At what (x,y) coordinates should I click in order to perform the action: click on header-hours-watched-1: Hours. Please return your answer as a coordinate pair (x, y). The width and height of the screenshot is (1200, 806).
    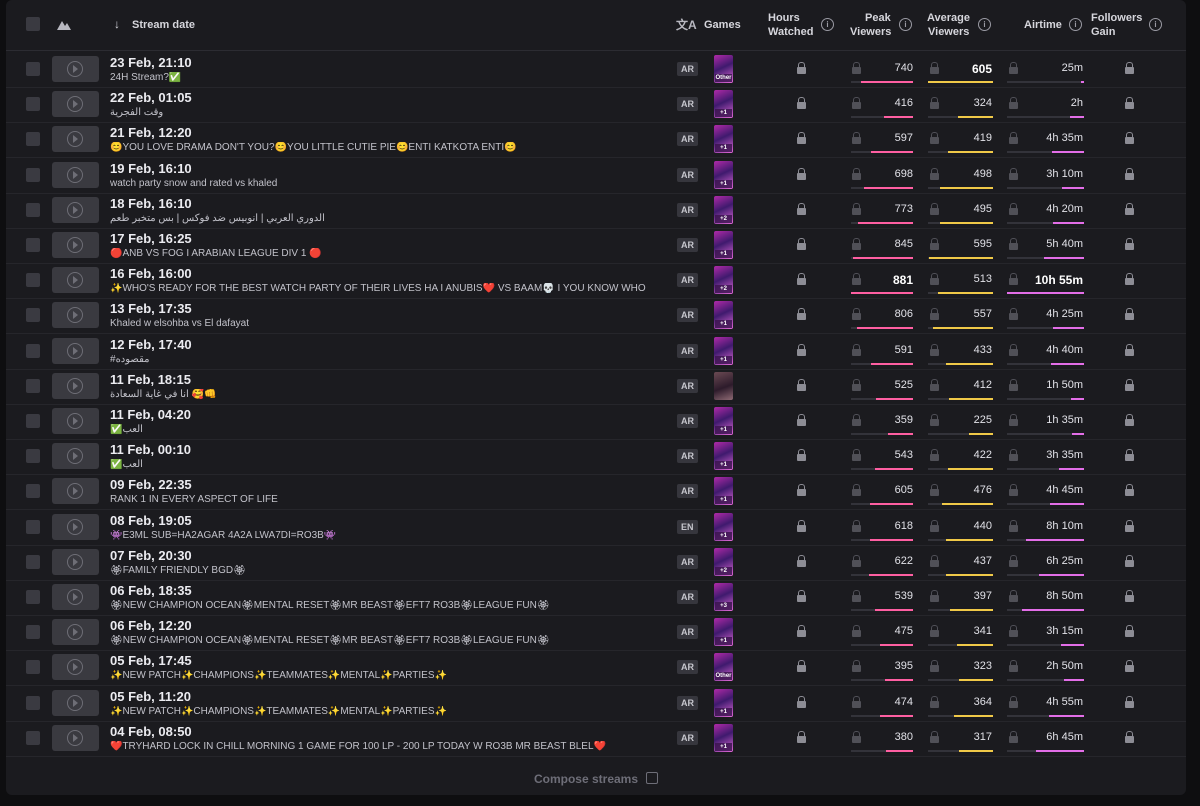
    Looking at the image, I should click on (784, 18).